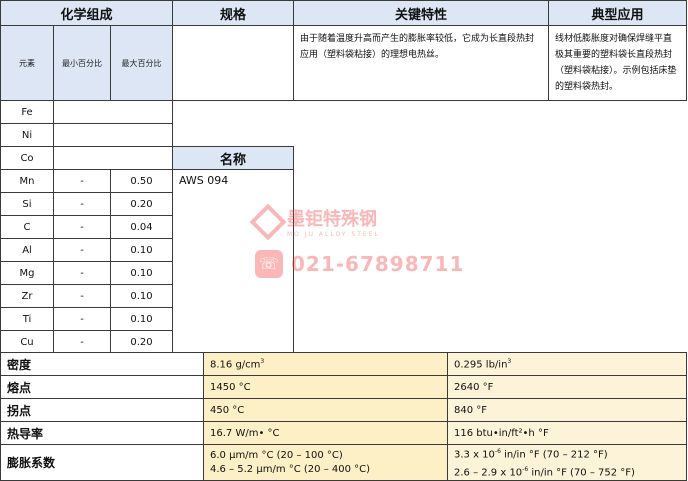 Image resolution: width=688 pixels, height=481 pixels. I want to click on property-label: 密度, so click(102, 364).